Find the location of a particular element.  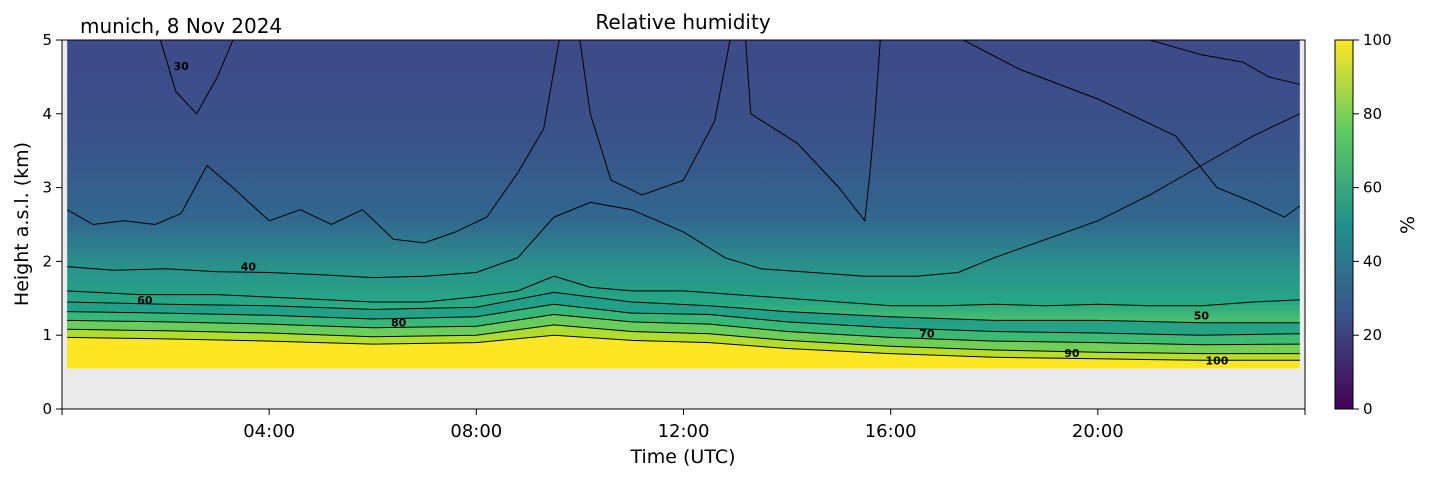

contour-label-70: 70 is located at coordinates (927, 334).